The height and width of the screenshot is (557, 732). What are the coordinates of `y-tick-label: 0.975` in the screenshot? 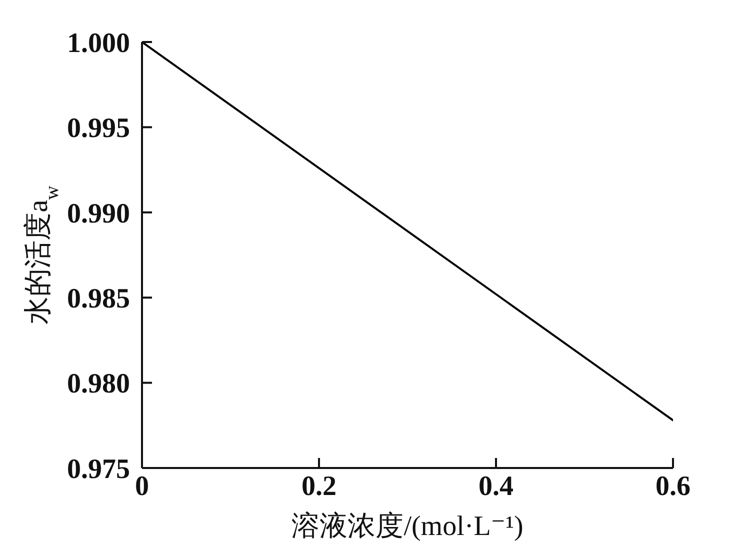 It's located at (98, 469).